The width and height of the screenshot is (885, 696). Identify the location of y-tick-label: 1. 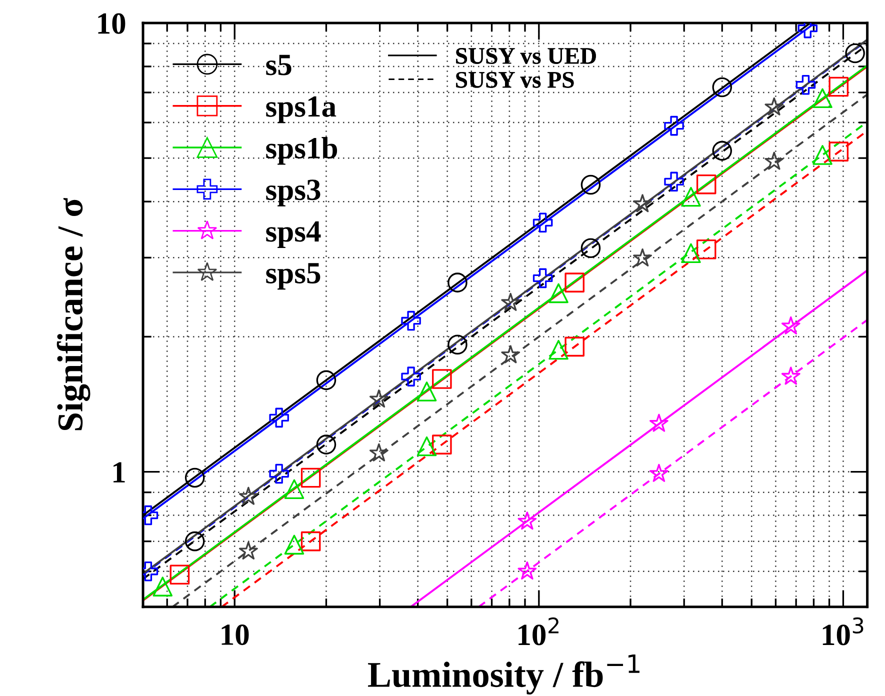
(119, 472).